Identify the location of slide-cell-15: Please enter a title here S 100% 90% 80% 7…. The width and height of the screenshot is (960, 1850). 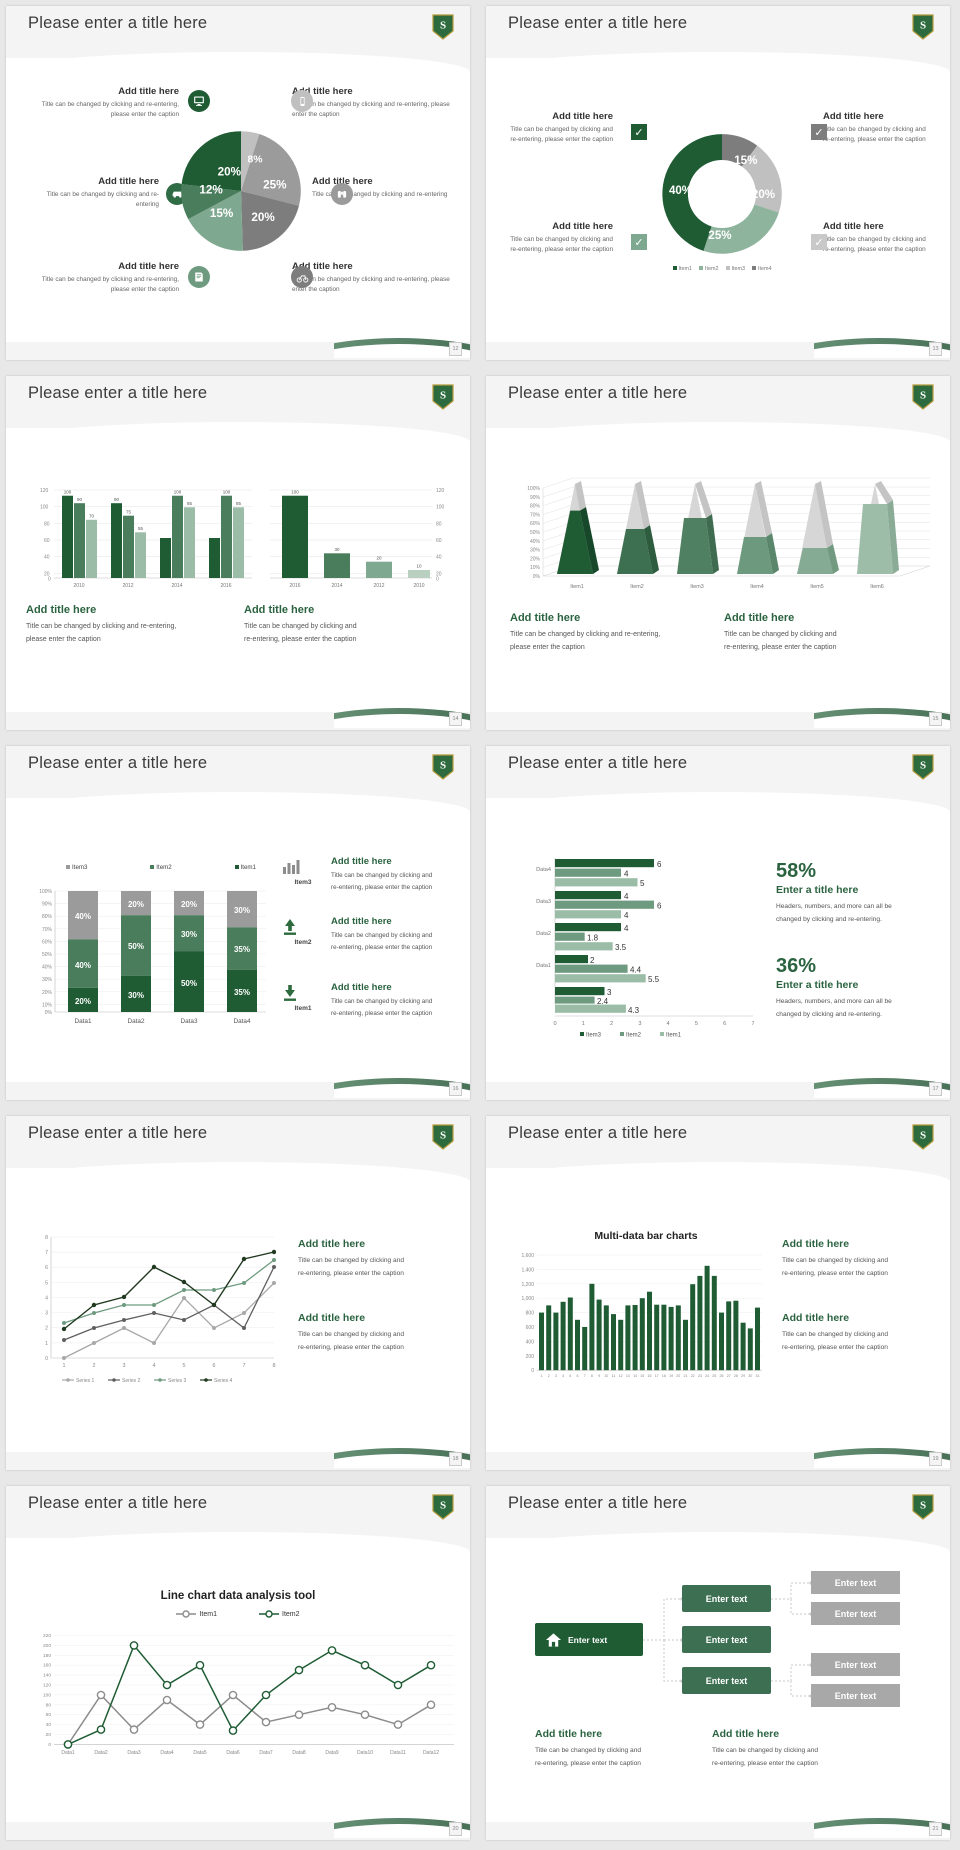
(720, 555).